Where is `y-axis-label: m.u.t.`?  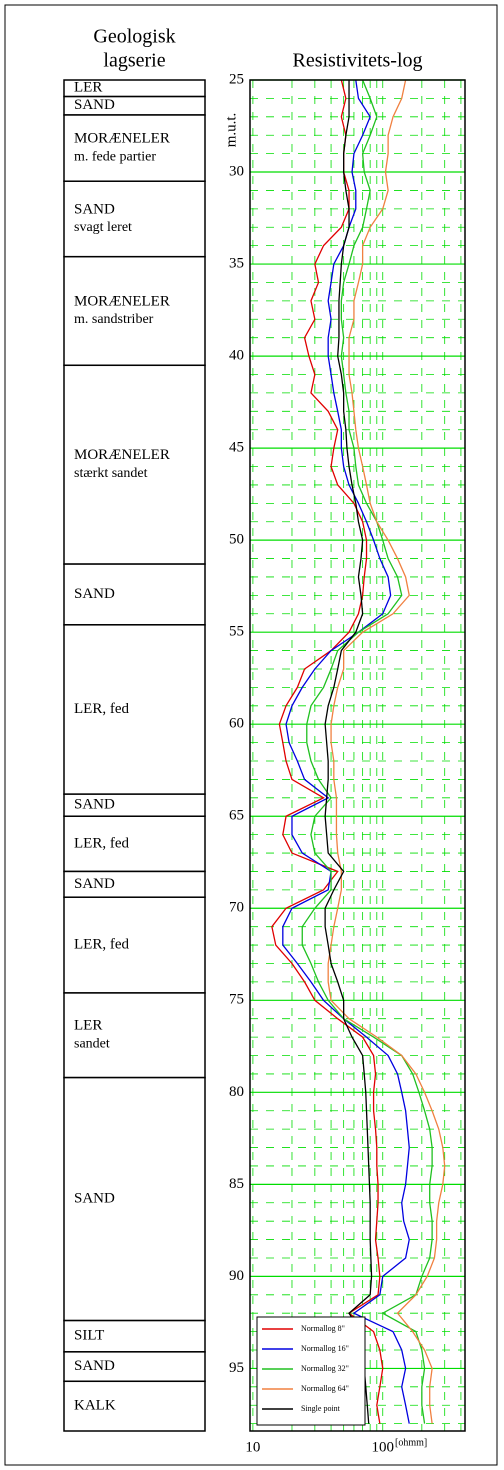
y-axis-label: m.u.t. is located at coordinates (231, 130).